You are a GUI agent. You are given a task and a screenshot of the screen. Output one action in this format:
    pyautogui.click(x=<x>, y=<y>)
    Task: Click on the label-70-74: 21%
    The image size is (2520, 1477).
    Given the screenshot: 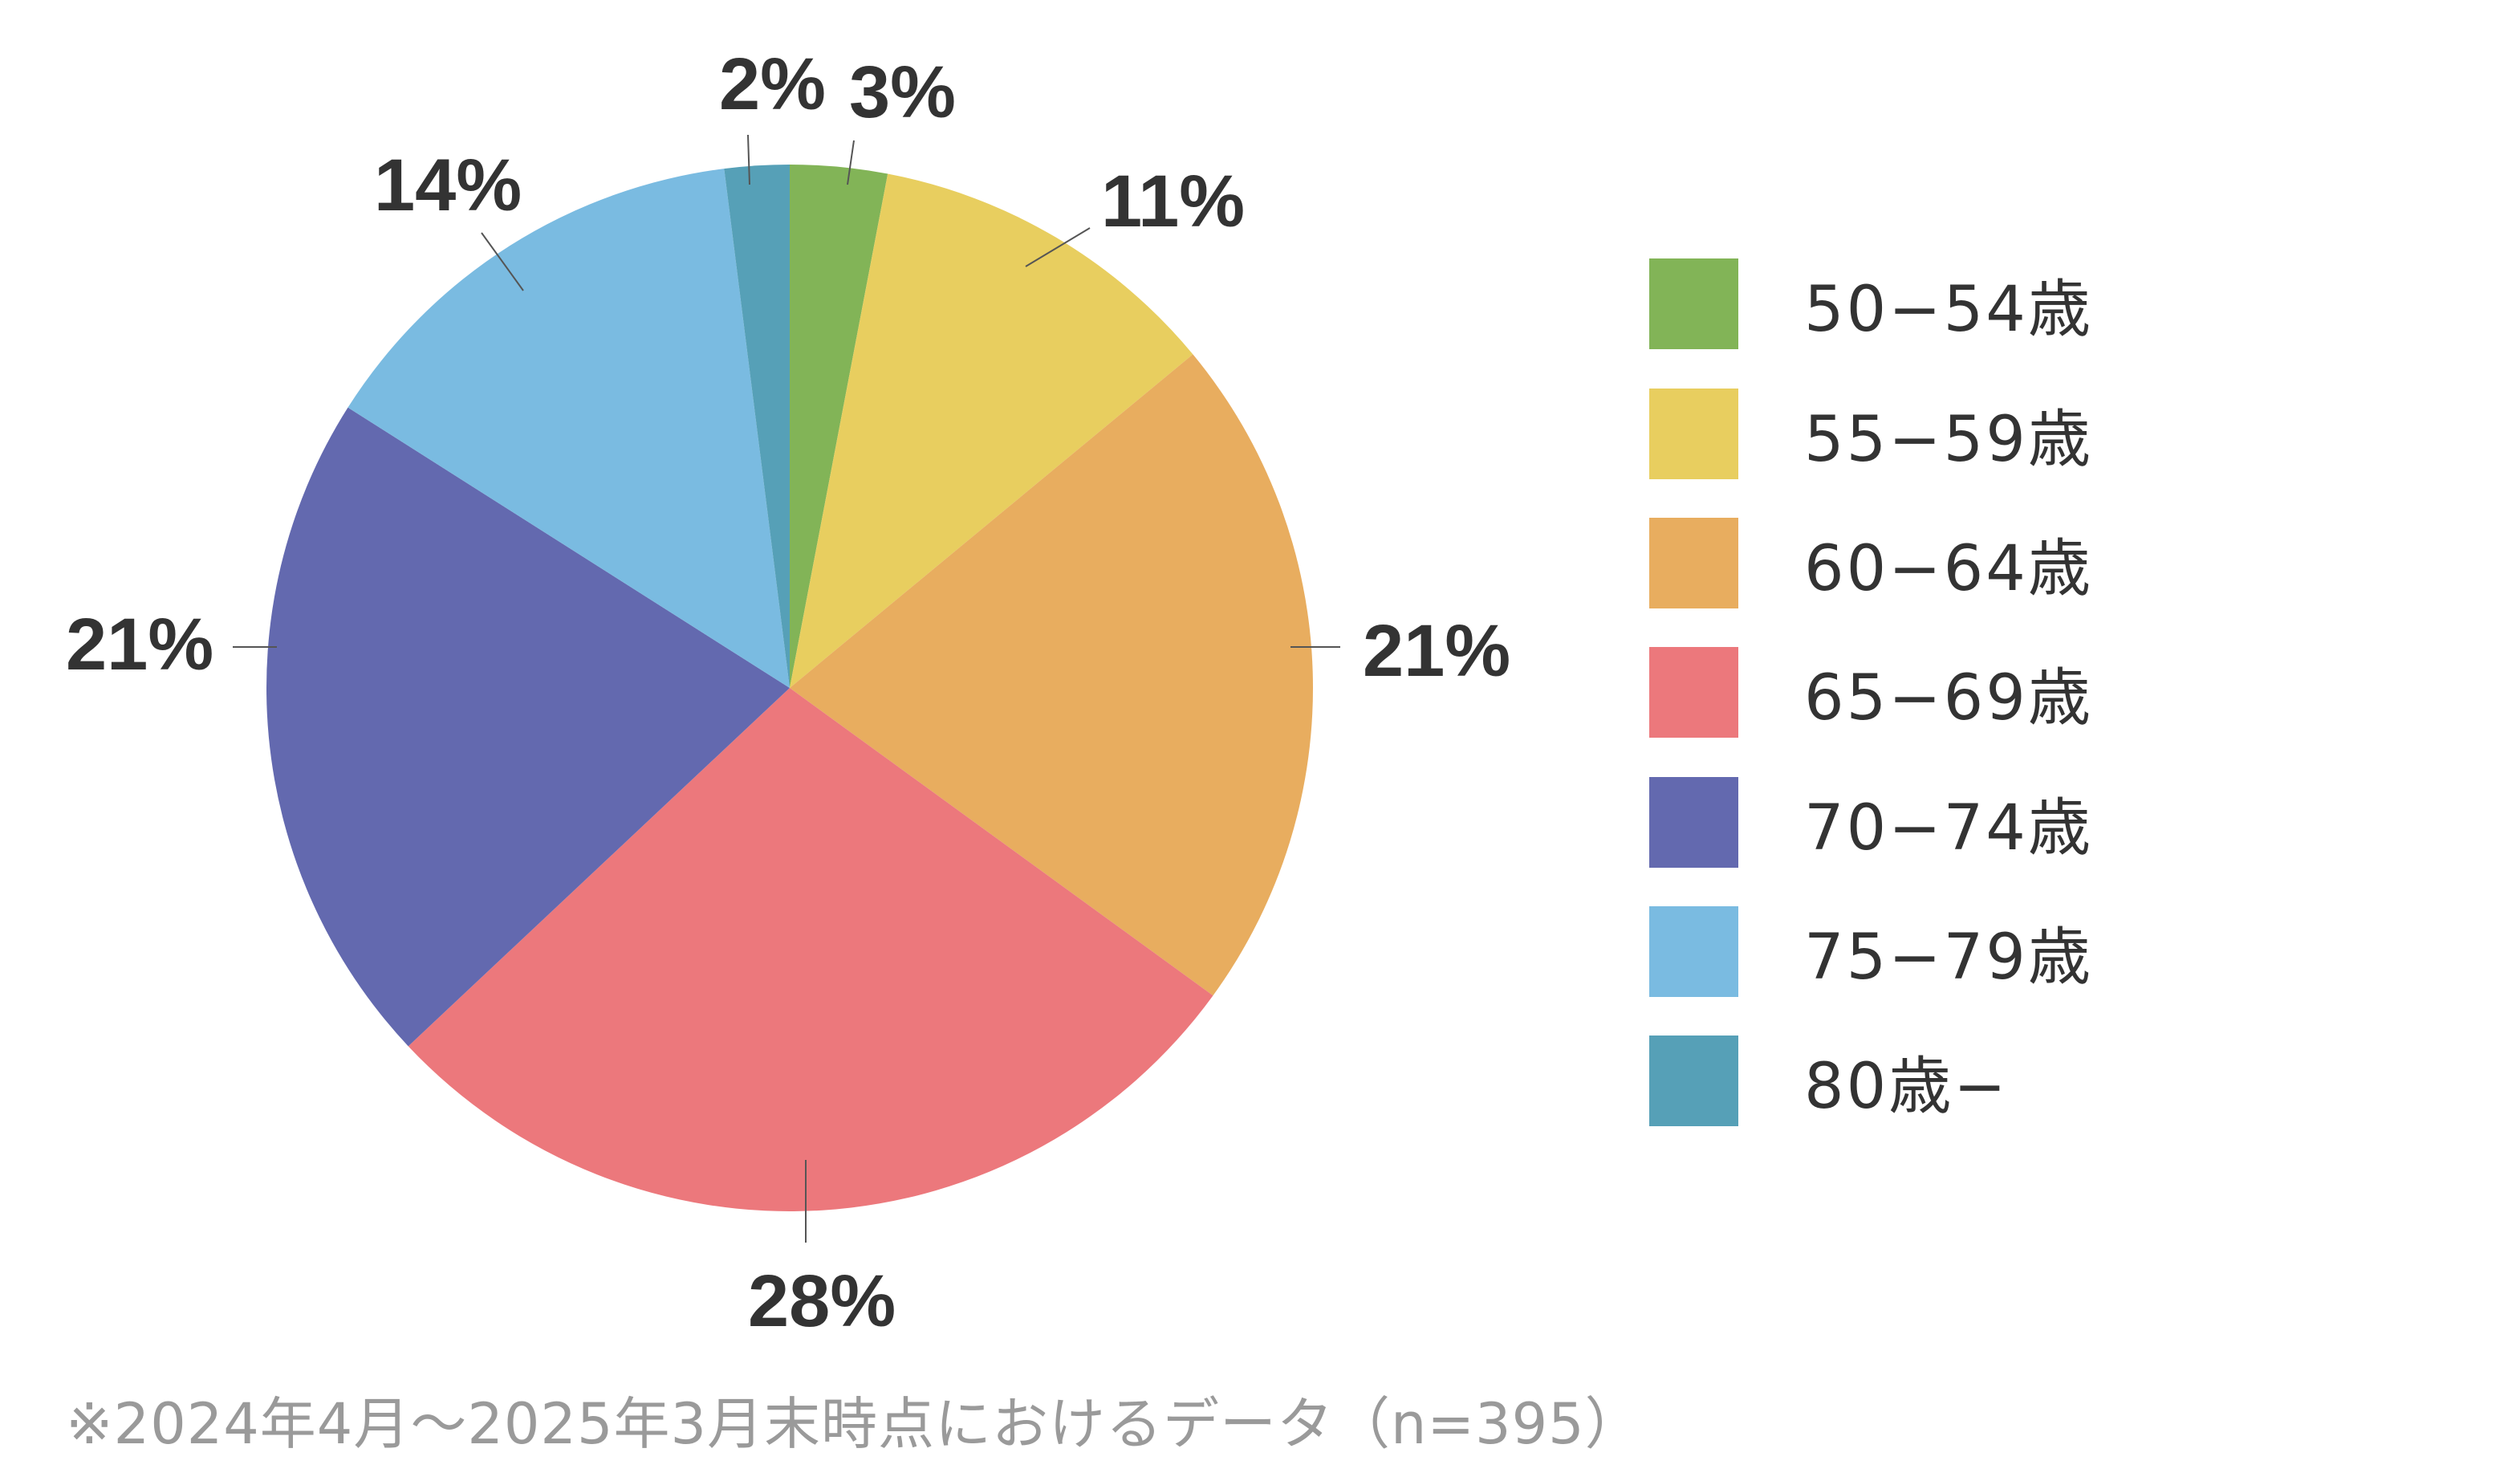 What is the action you would take?
    pyautogui.click(x=140, y=645)
    